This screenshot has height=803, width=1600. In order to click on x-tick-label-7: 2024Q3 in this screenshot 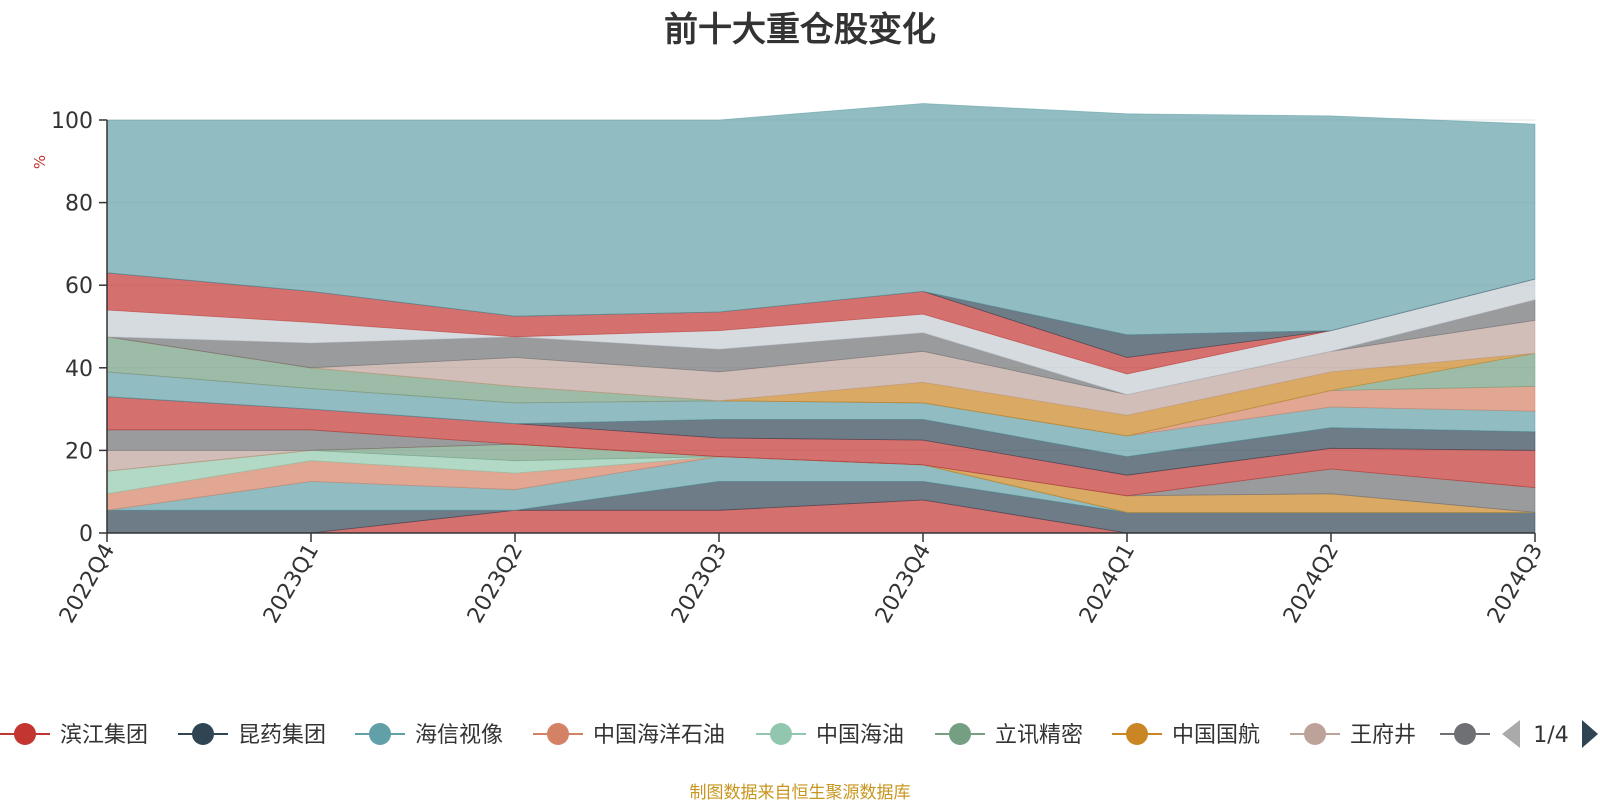, I will do `click(1515, 584)`.